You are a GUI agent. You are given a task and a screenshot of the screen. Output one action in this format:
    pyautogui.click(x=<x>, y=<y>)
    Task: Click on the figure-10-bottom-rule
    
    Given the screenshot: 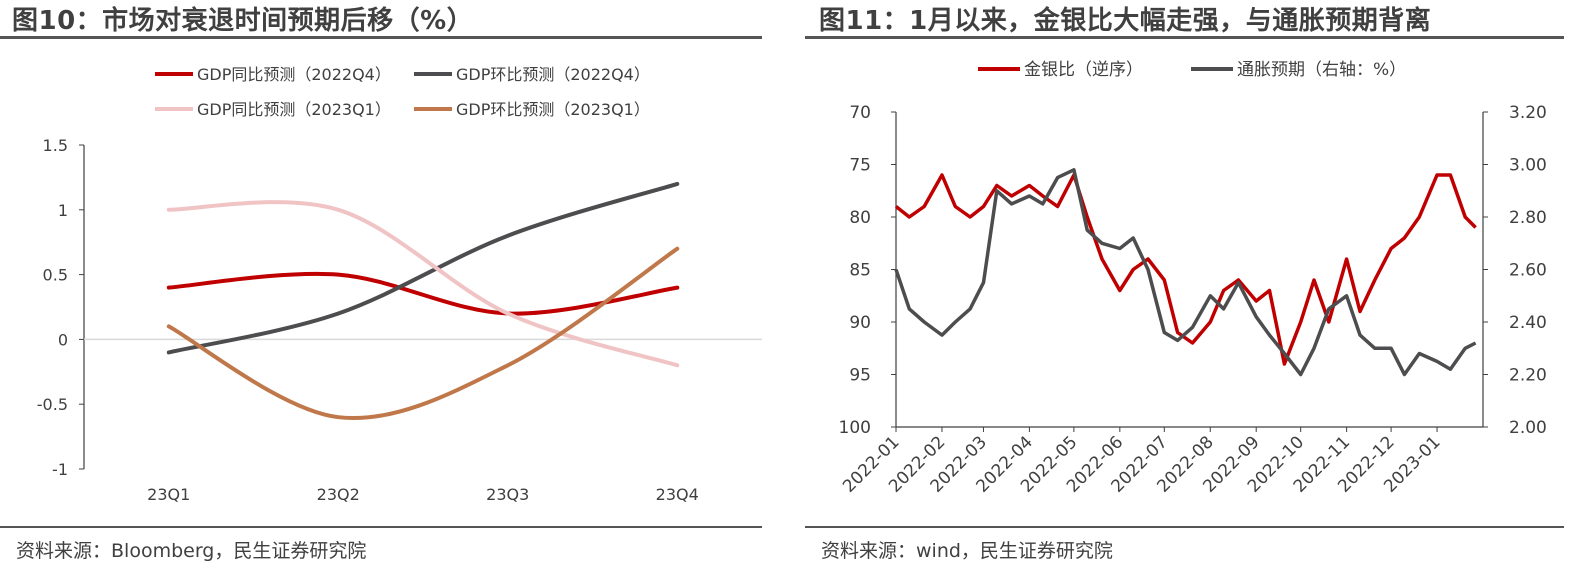 What is the action you would take?
    pyautogui.click(x=381, y=527)
    